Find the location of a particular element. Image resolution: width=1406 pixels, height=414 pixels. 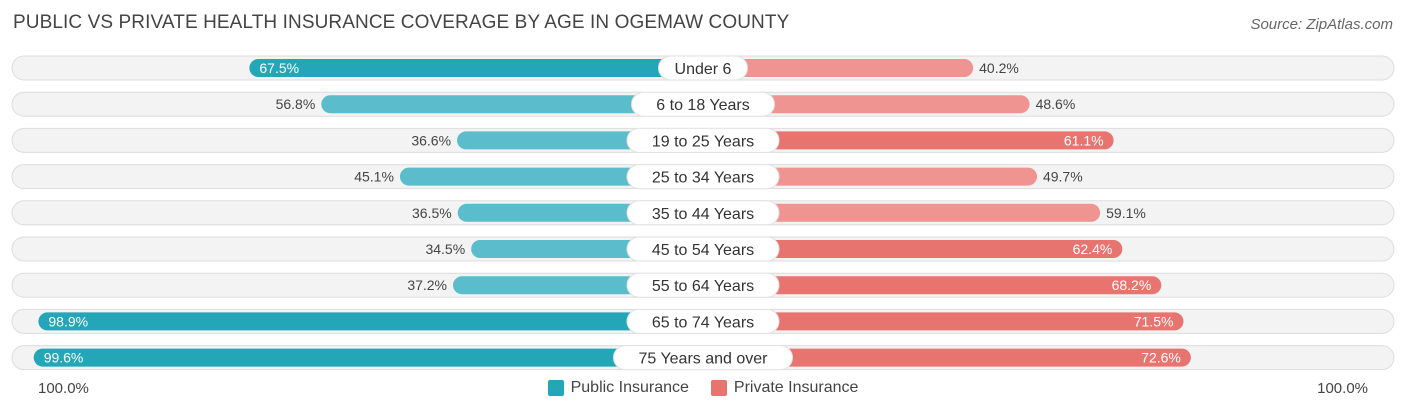

category-label: 75 Years and over is located at coordinates (704, 359).